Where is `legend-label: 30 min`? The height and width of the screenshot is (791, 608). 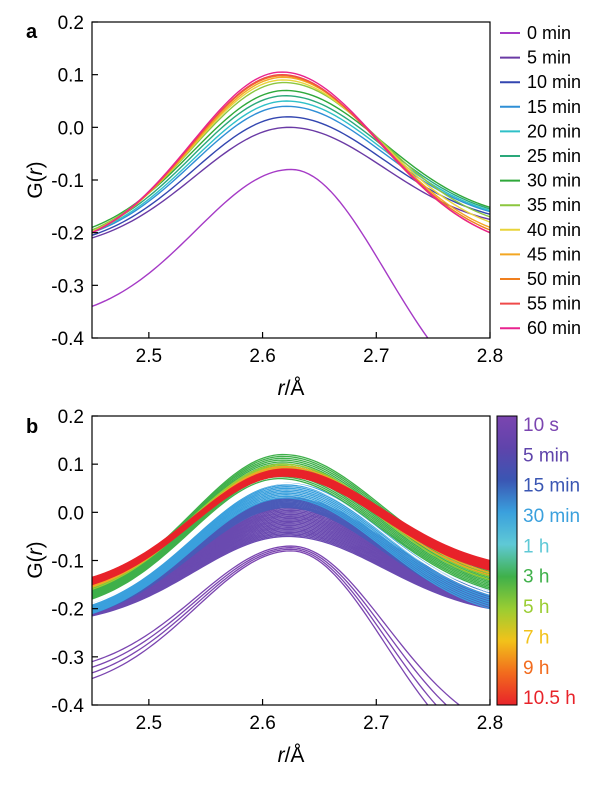
legend-label: 30 min is located at coordinates (554, 181).